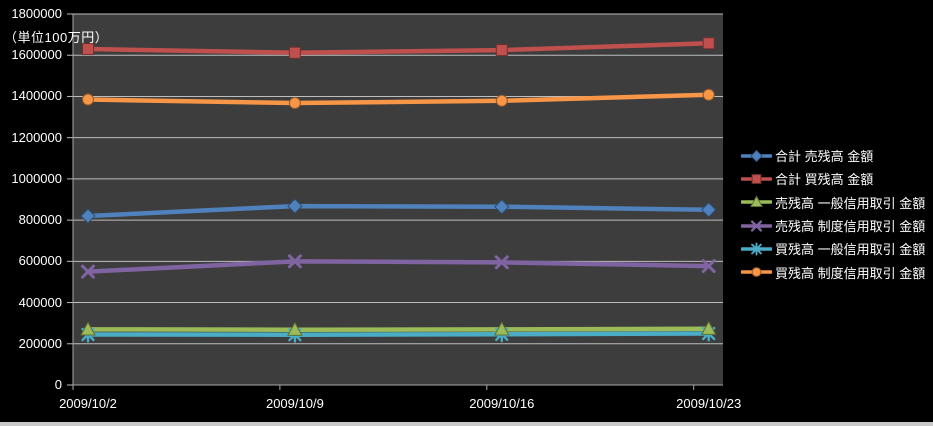 The height and width of the screenshot is (426, 933). Describe the element at coordinates (502, 403) in the screenshot. I see `x-axis-label: 2009/10/16` at that location.